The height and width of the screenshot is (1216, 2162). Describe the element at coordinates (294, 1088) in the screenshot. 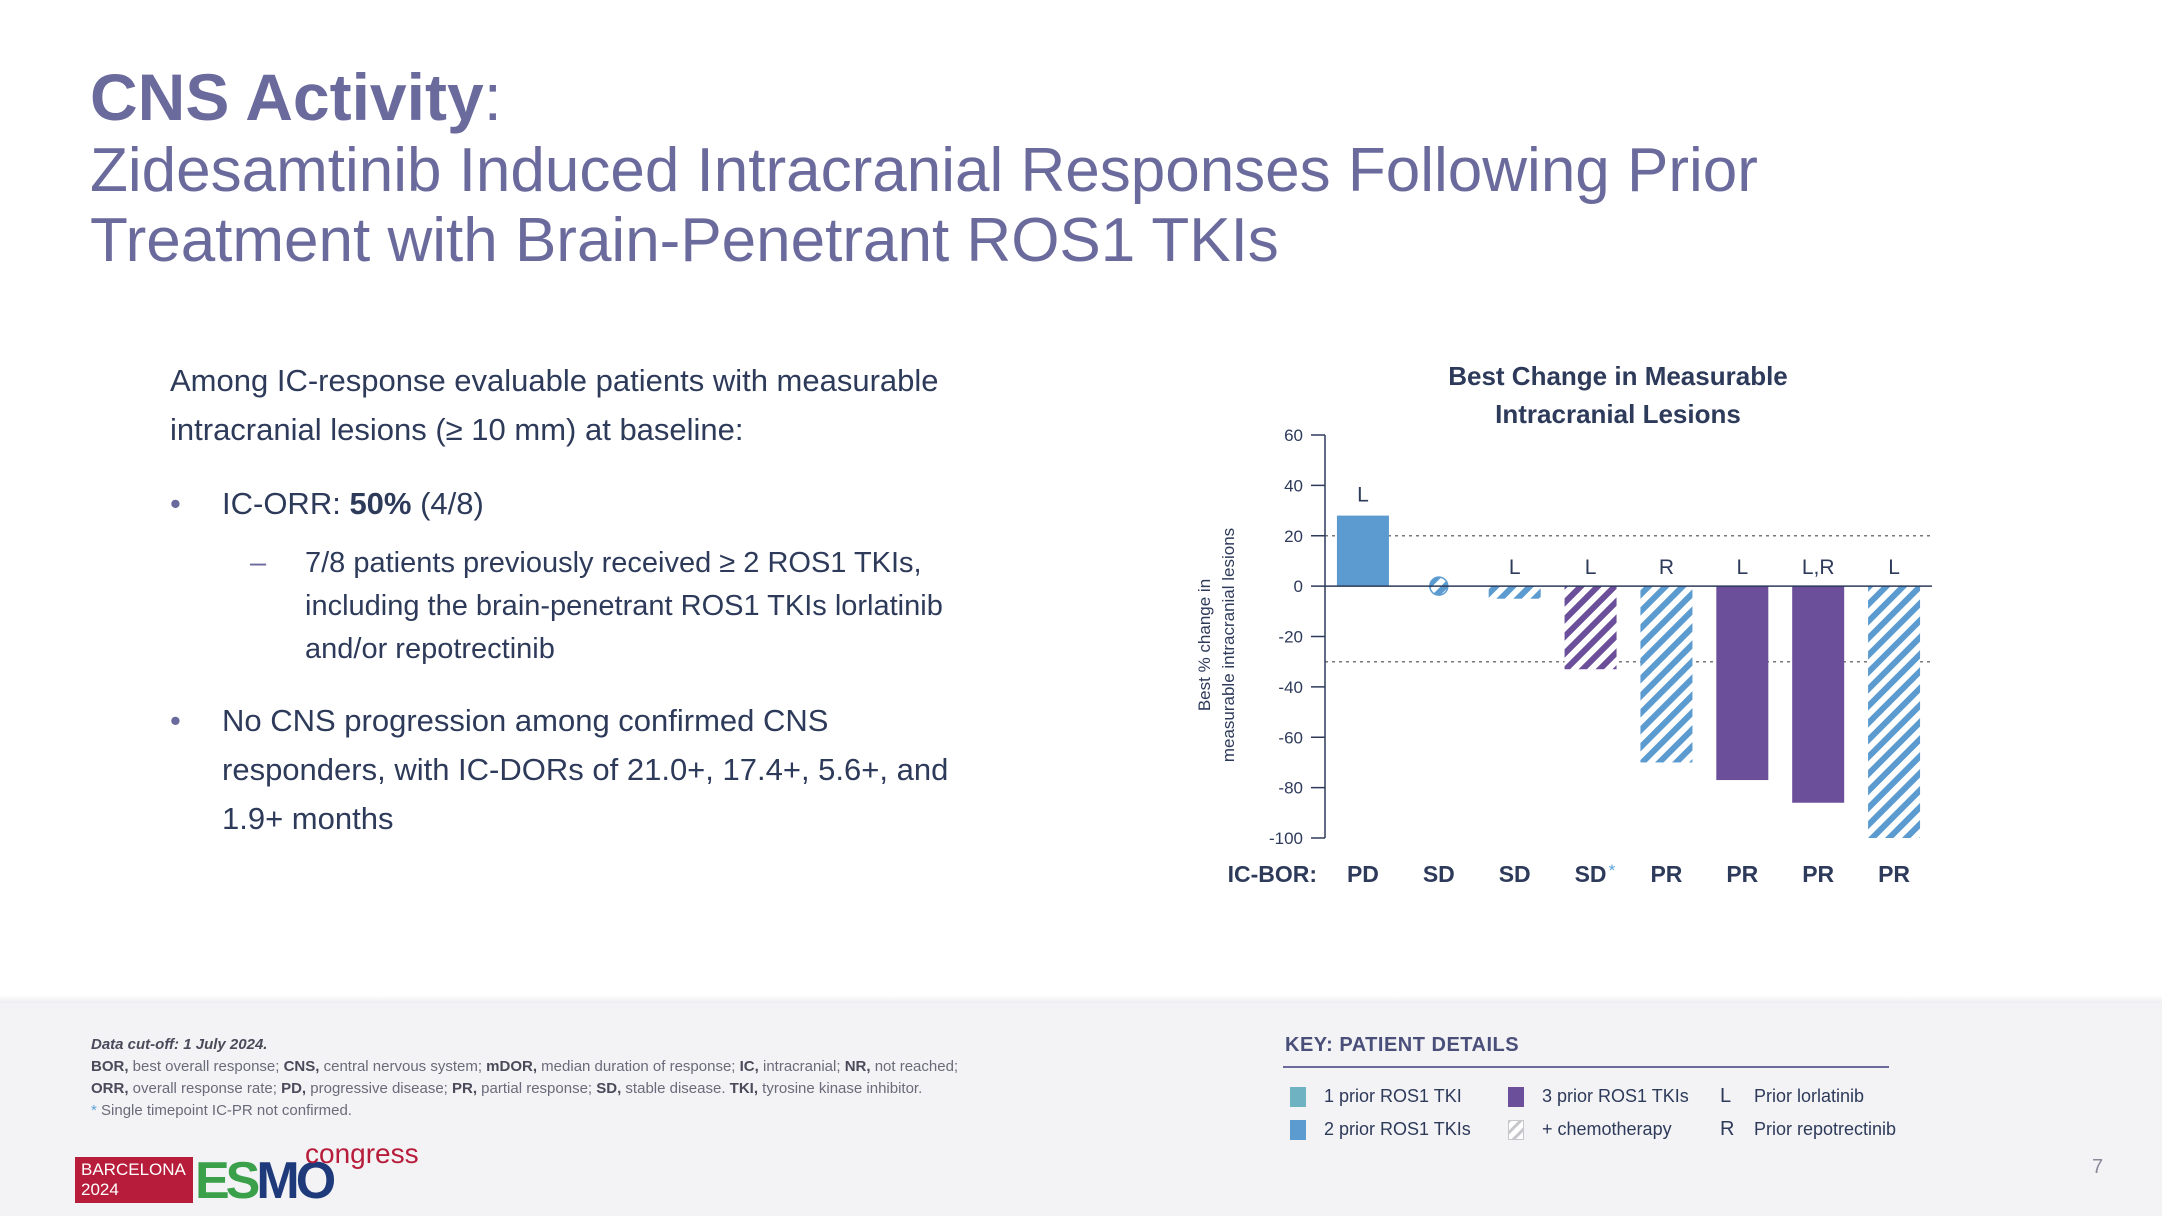

I see `abbreviation-term: PD,` at that location.